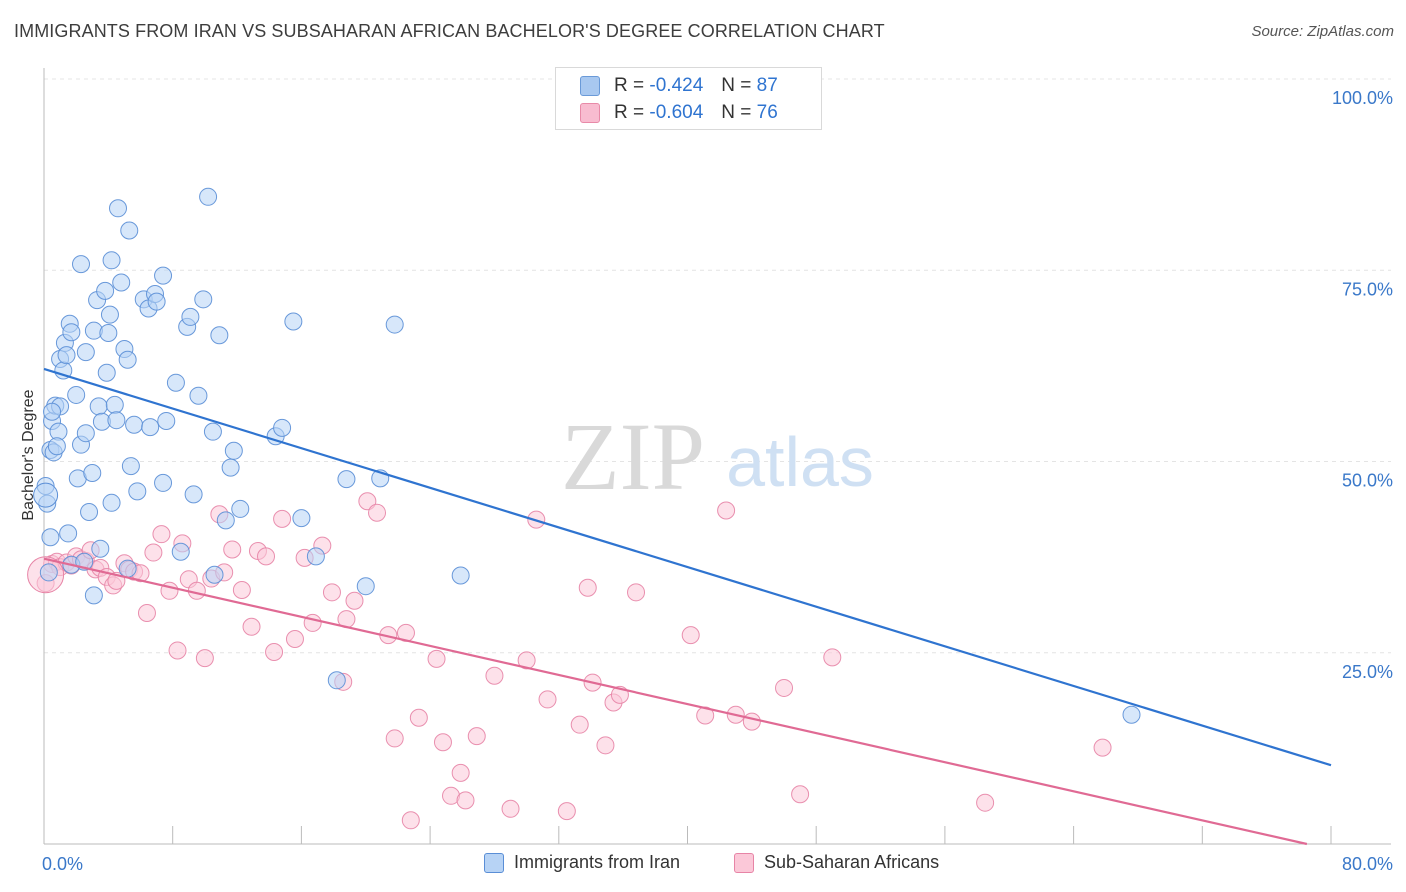  I want to click on legend-r-label: R =, so click(629, 85).